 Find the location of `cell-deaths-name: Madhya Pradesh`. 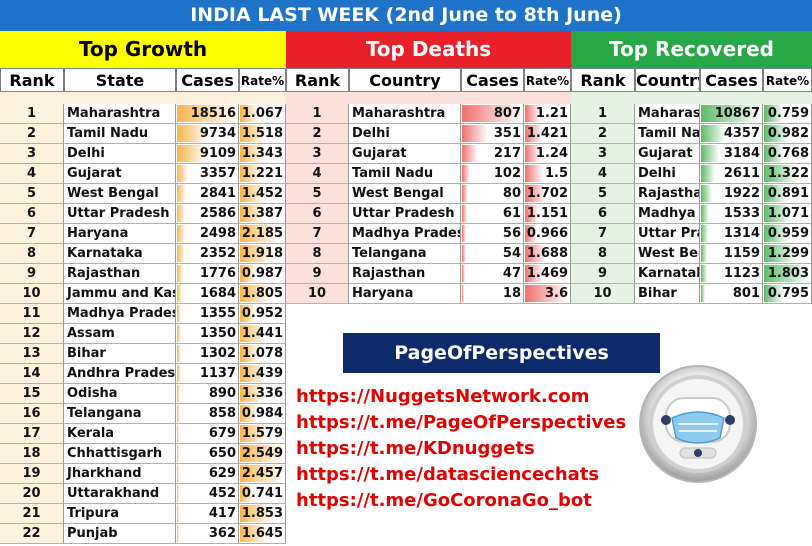

cell-deaths-name: Madhya Pradesh is located at coordinates (405, 234).